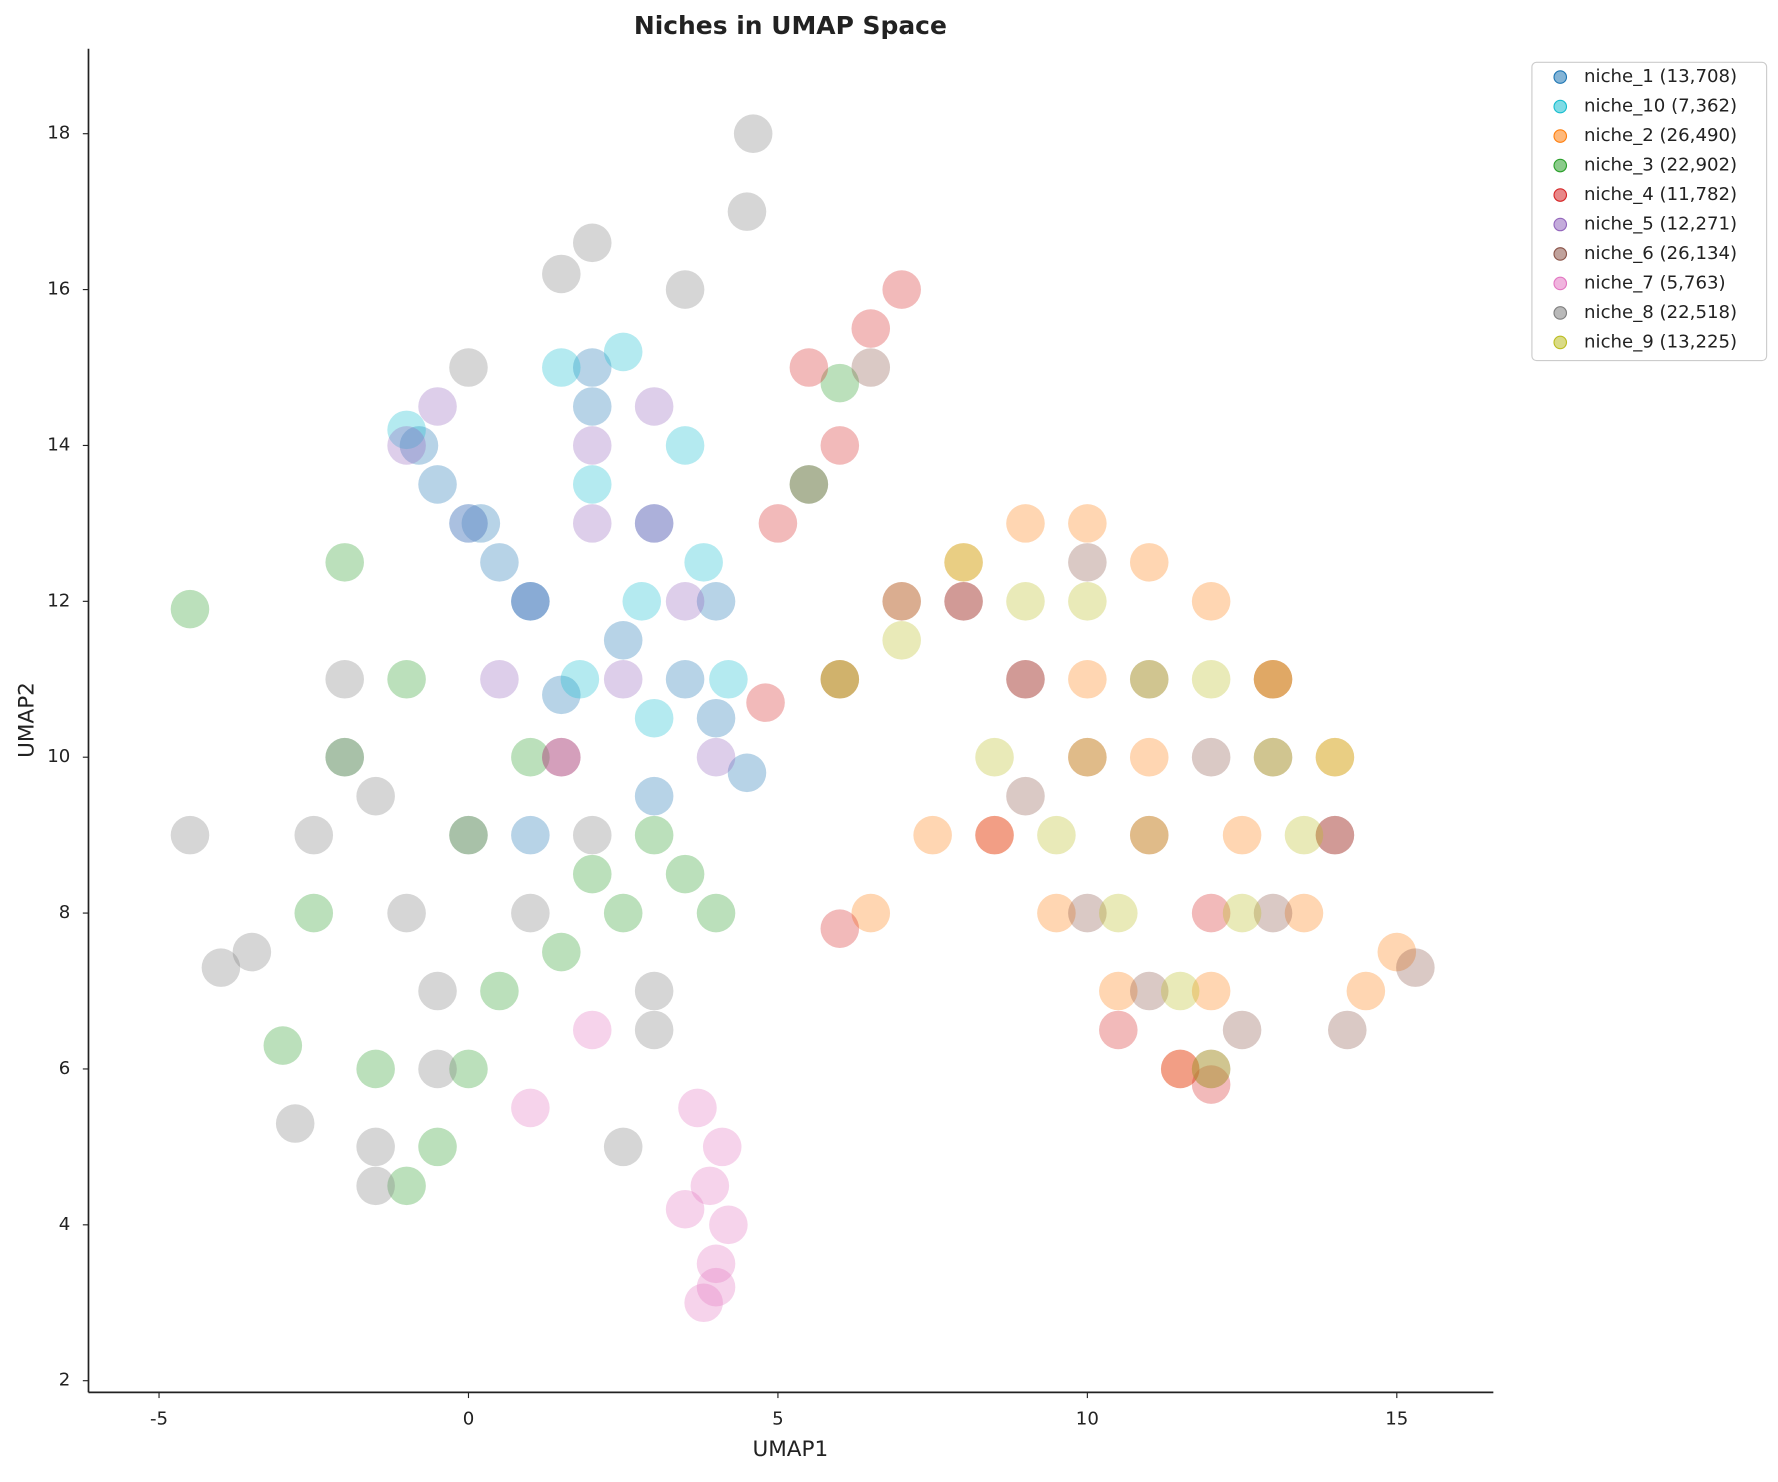 This screenshot has width=1778, height=1482. What do you see at coordinates (1660, 76) in the screenshot?
I see `legend-label: niche_1 (13,708)` at bounding box center [1660, 76].